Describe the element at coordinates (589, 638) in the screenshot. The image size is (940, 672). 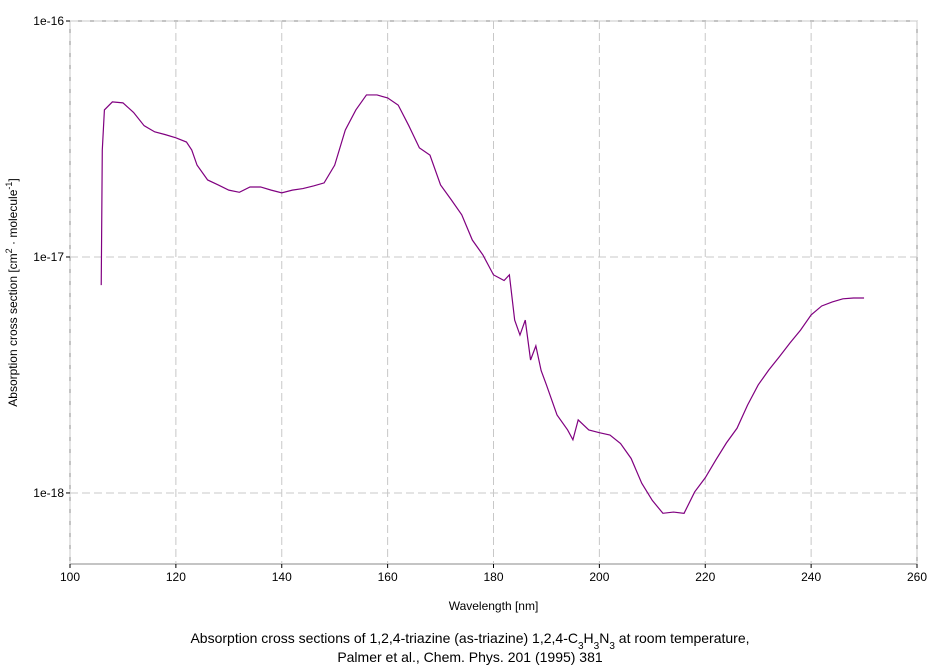
I see `caption-part: H` at that location.